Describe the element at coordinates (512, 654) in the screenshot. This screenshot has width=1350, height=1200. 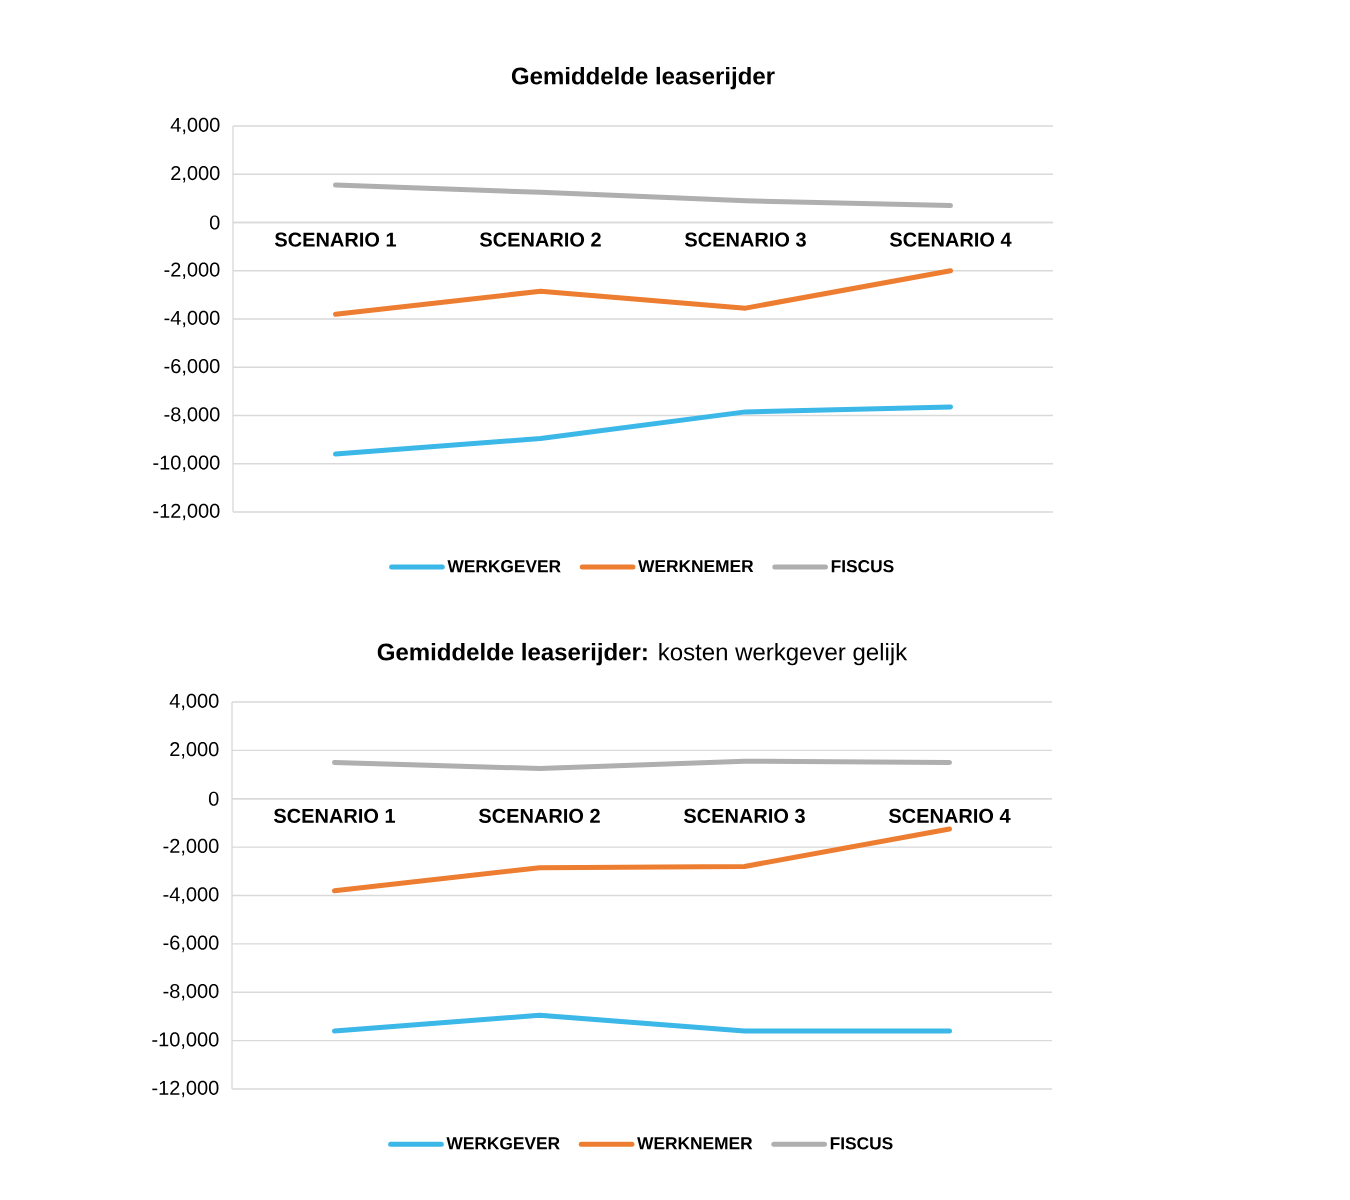
I see `chart-title: Gemiddelde leaserijder:` at that location.